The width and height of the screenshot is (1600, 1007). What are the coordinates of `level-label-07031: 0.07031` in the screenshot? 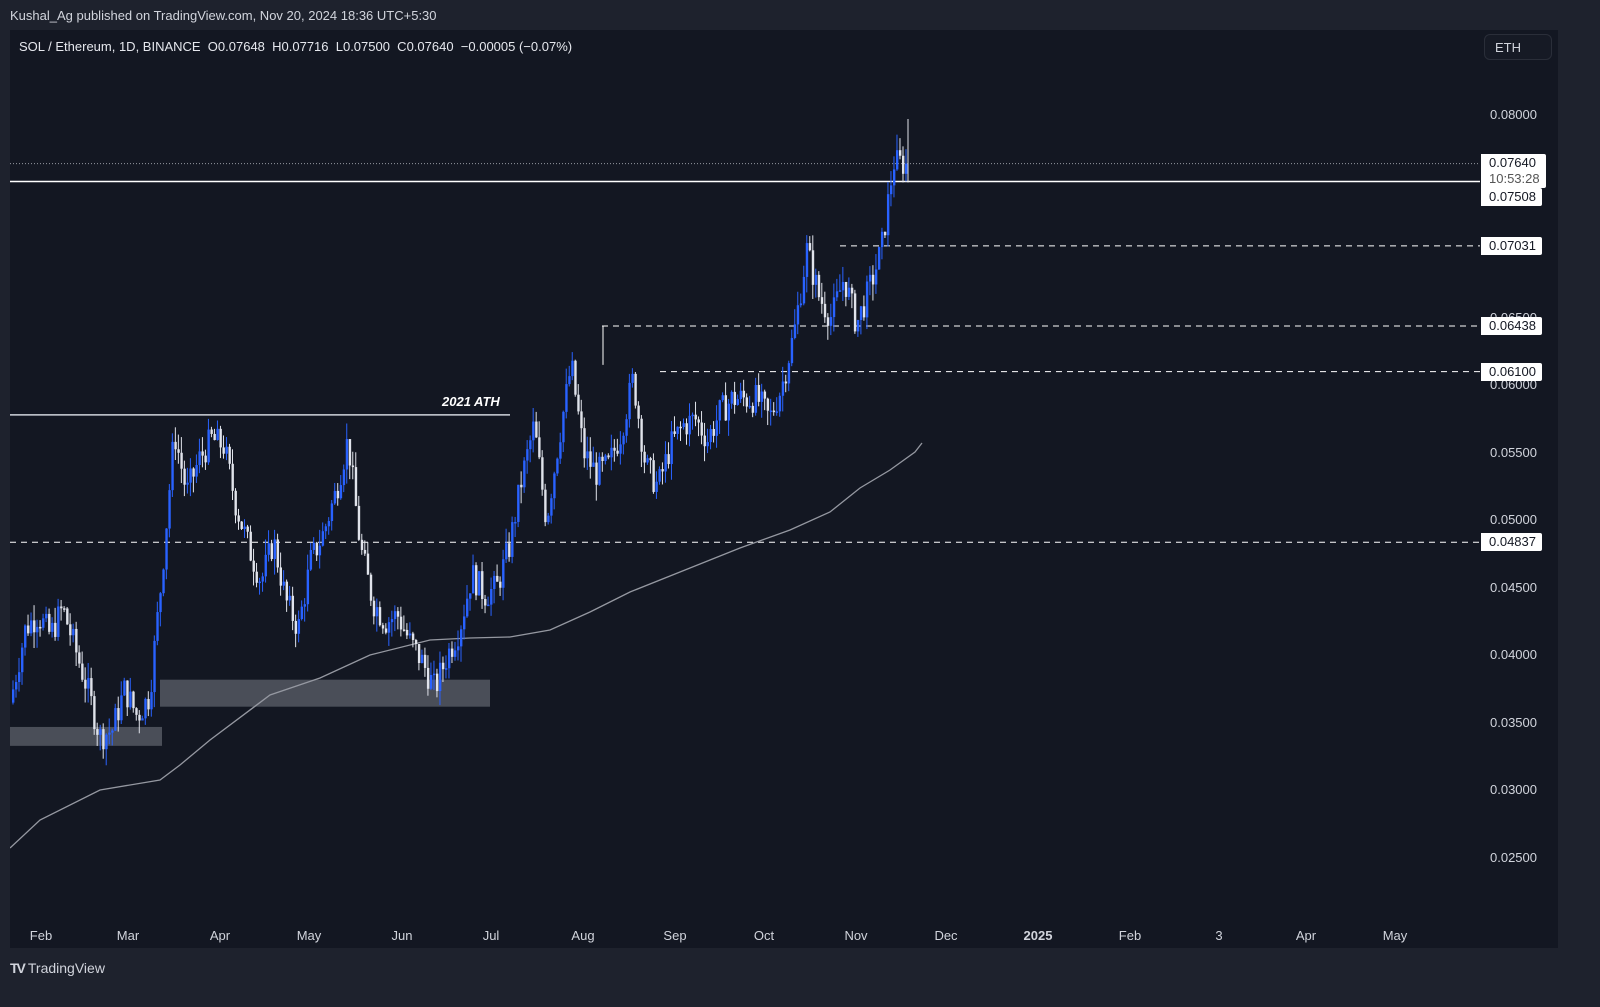 It's located at (1511, 246).